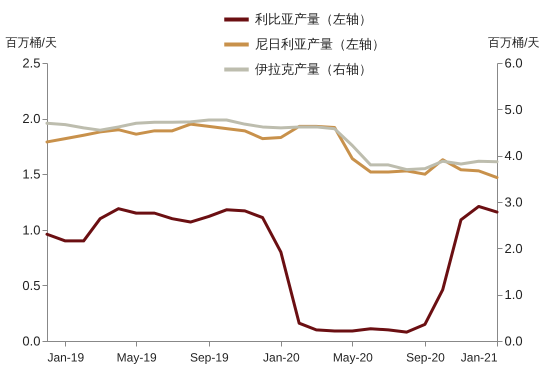 This screenshot has width=550, height=387. What do you see at coordinates (513, 294) in the screenshot?
I see `y2-tick-label: 1.0` at bounding box center [513, 294].